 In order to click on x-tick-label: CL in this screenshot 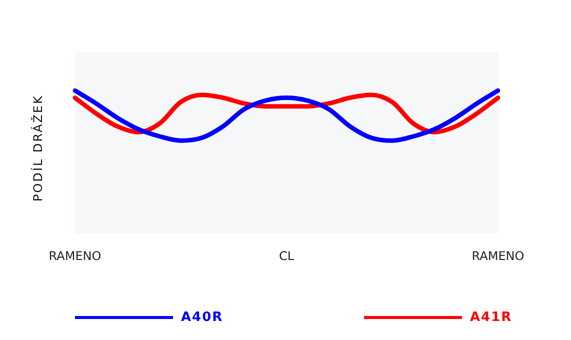, I will do `click(286, 255)`.